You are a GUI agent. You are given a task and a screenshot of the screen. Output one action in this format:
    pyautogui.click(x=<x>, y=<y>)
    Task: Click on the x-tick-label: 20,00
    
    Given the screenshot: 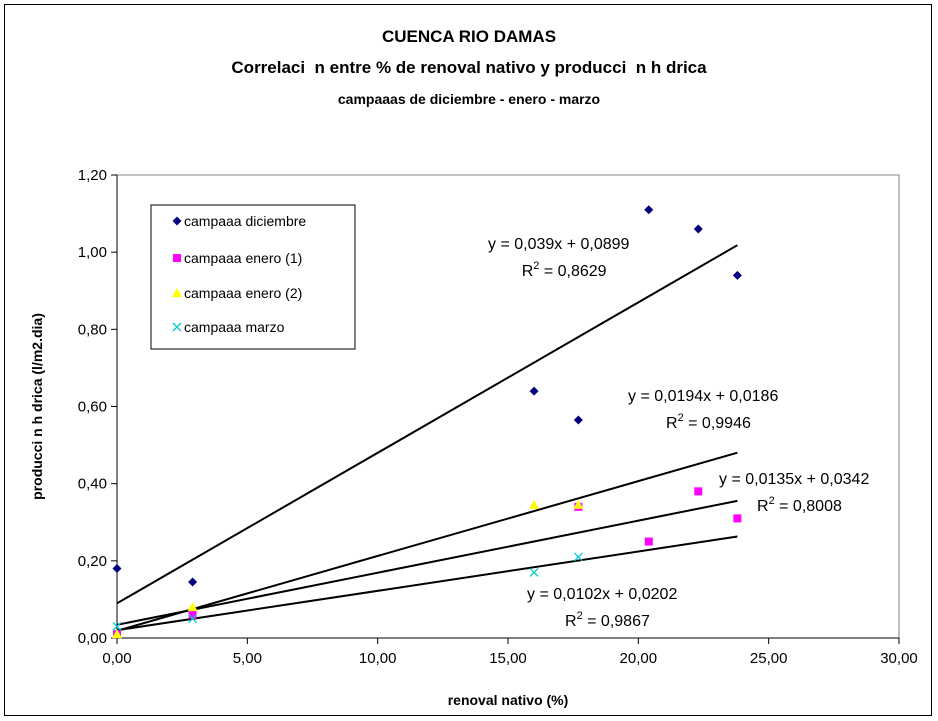 What is the action you would take?
    pyautogui.click(x=639, y=658)
    